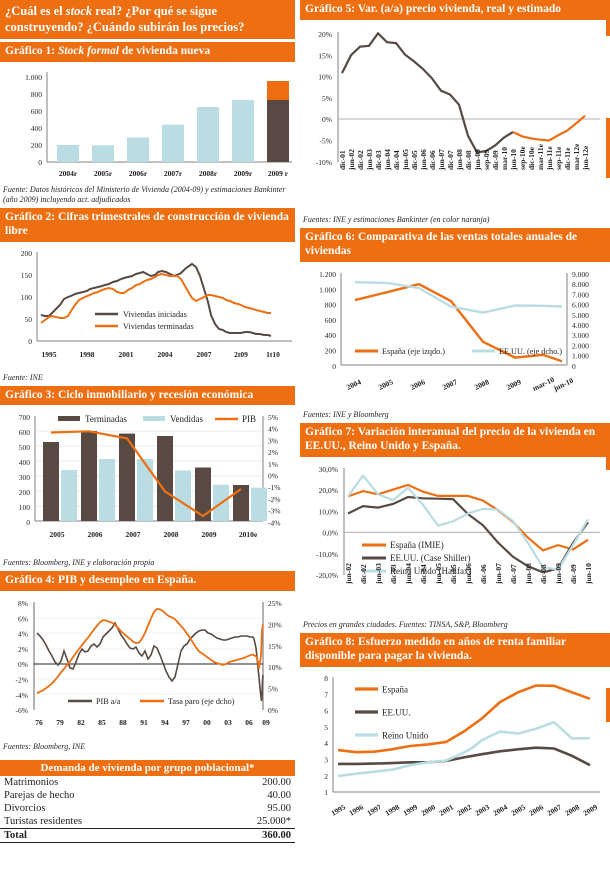 This screenshot has height=893, width=610. I want to click on chart-2-x-labels: 1995 1998 2001 2004 2007 2t09 1t10, so click(161, 354).